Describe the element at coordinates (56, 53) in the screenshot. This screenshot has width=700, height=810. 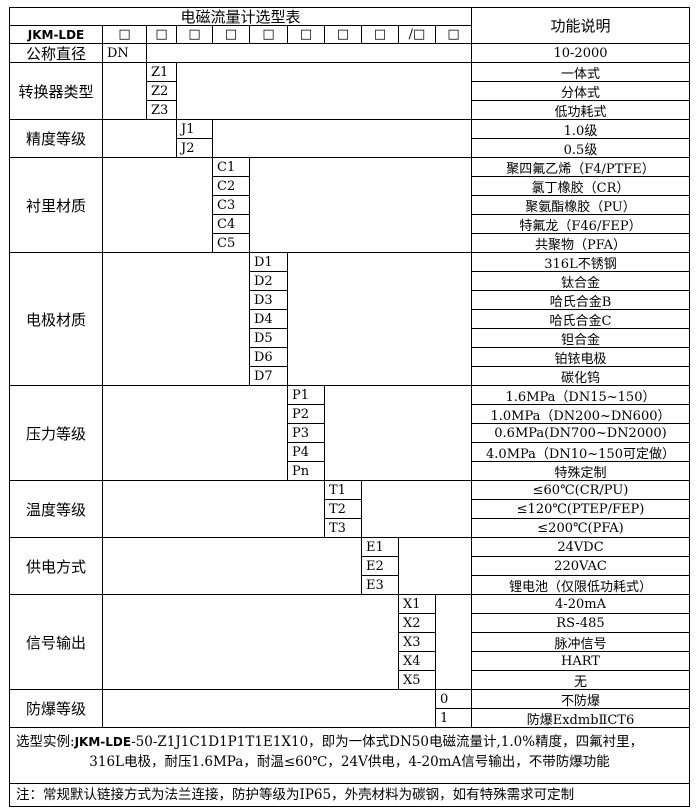
I see `section-label: 公称直径` at that location.